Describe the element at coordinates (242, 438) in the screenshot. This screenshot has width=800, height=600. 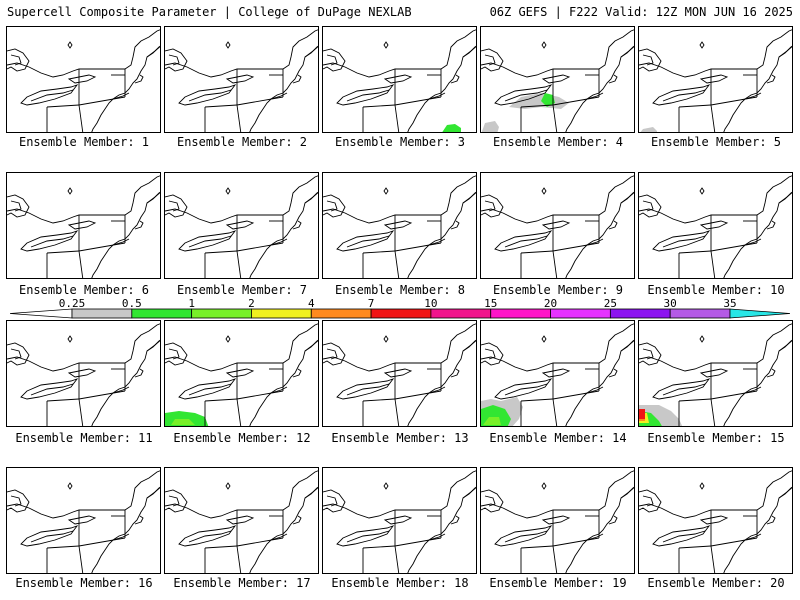
I see `ensemble-member-label: Ensemble Member: 12` at that location.